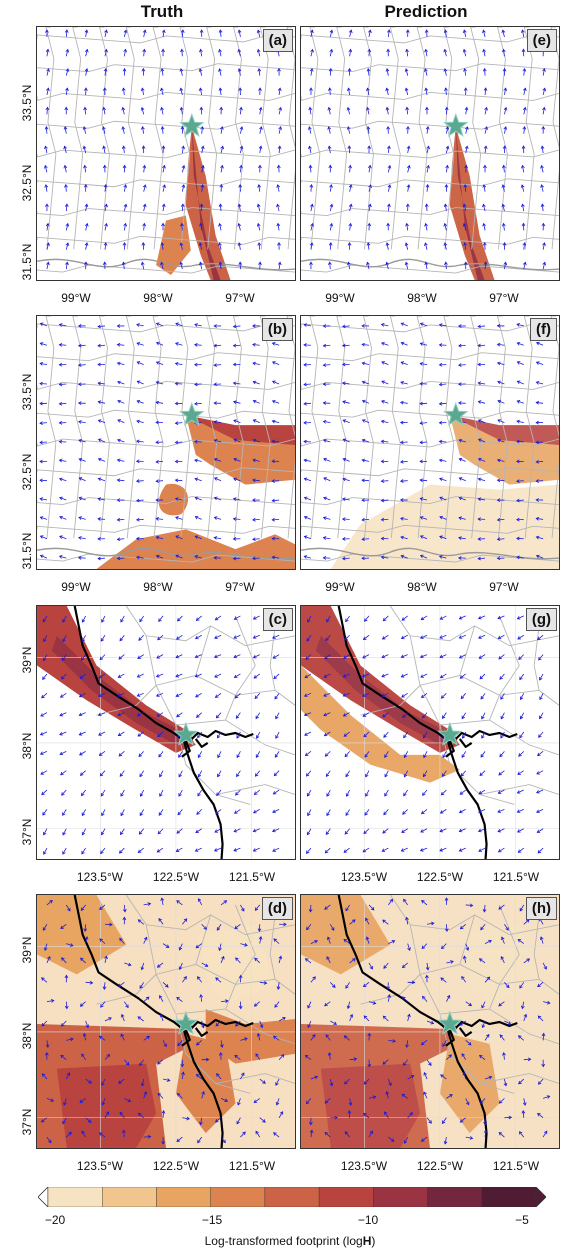 Image resolution: width=580 pixels, height=1260 pixels. I want to click on map-panel-h: (h), so click(430, 1021).